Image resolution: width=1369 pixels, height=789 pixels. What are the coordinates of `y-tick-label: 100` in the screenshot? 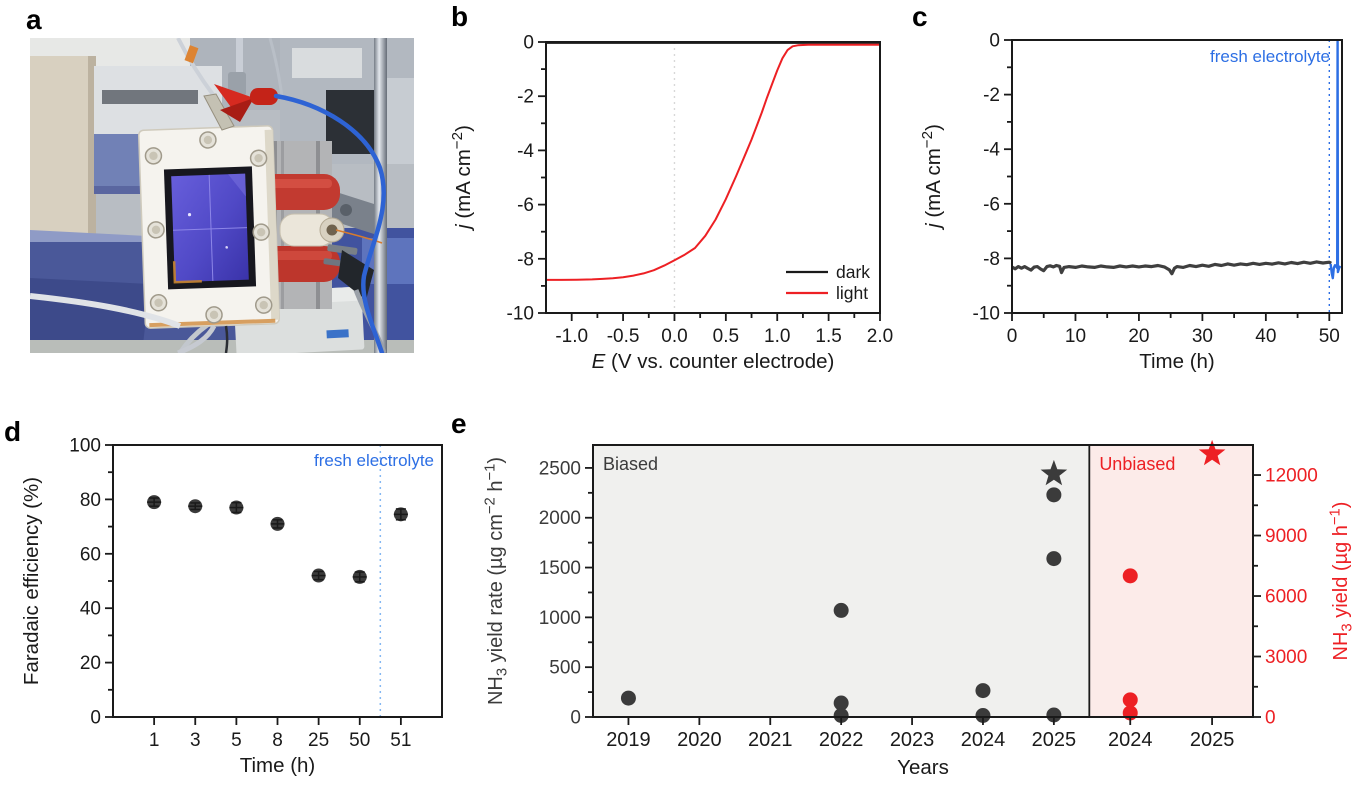 It's located at (85, 446).